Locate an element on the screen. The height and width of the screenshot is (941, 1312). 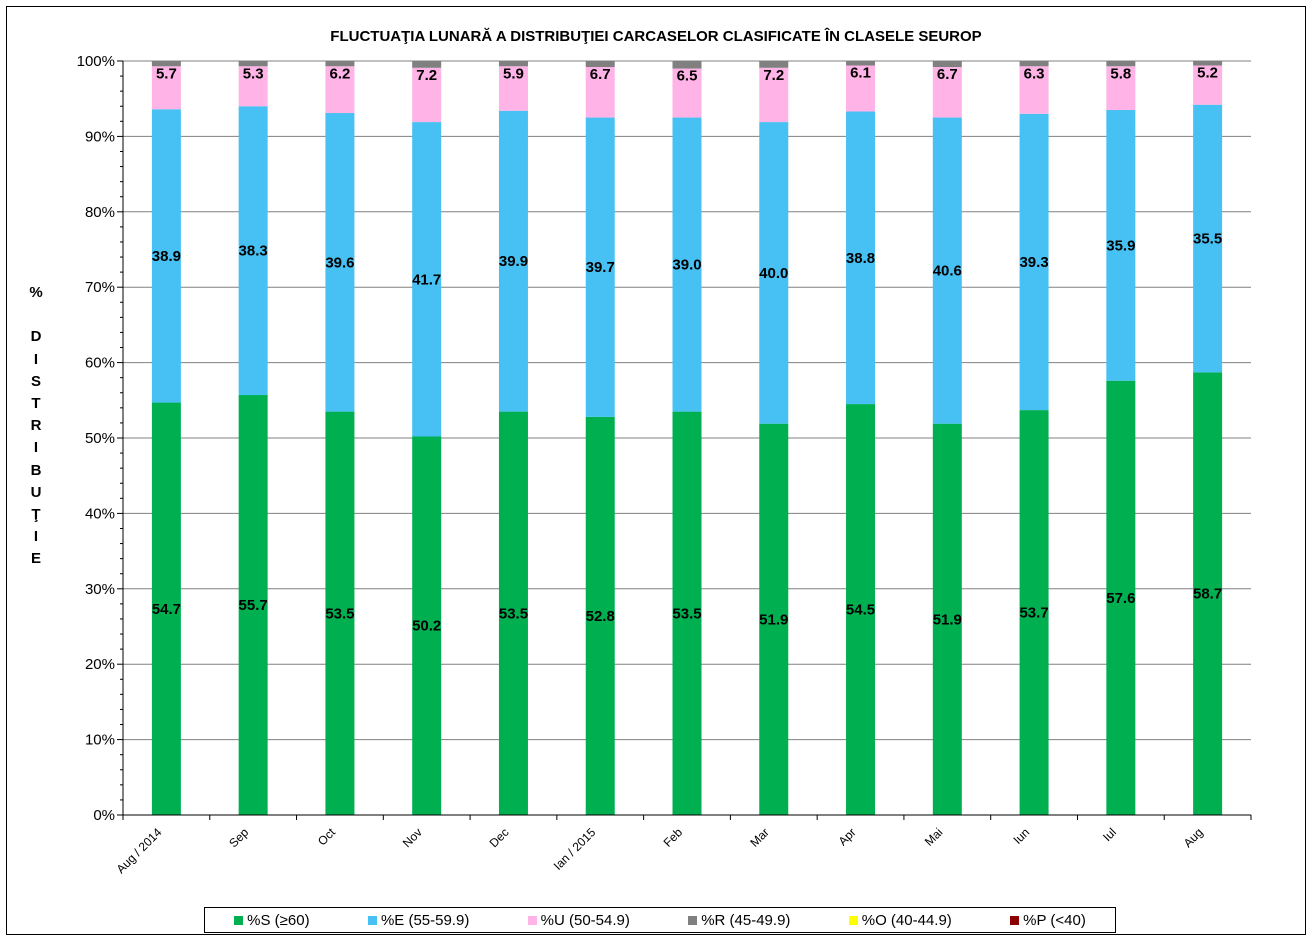
data-label: 51.9 is located at coordinates (947, 619).